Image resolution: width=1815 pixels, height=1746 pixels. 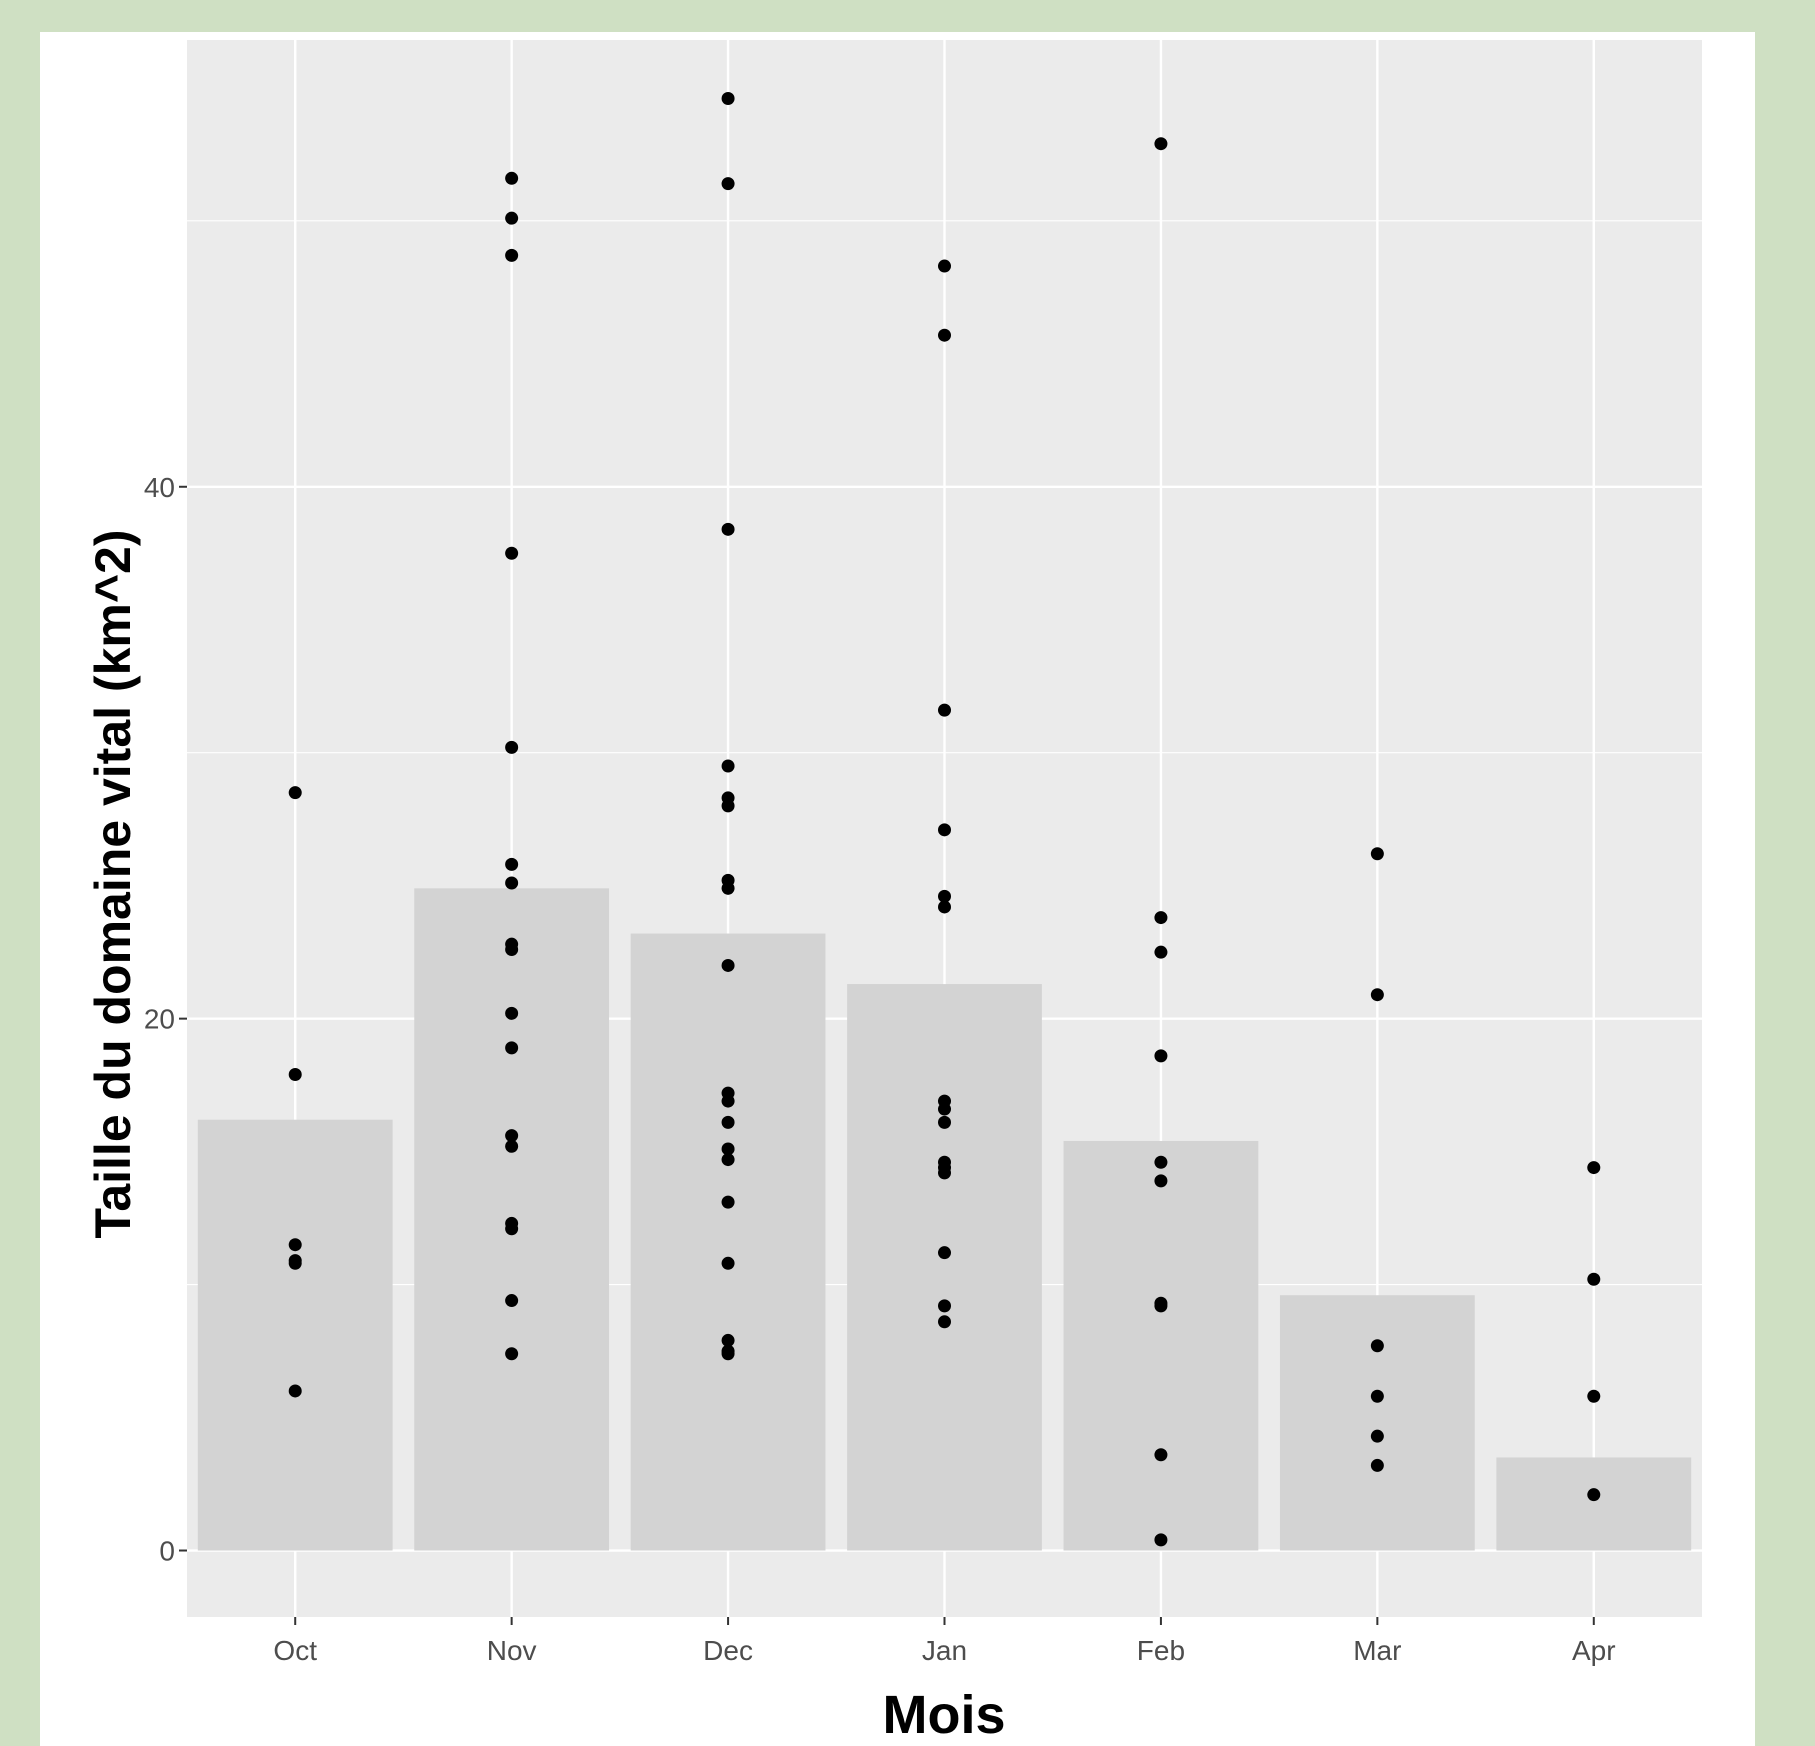 I want to click on x-tick-label: Apr, so click(x=1594, y=1650).